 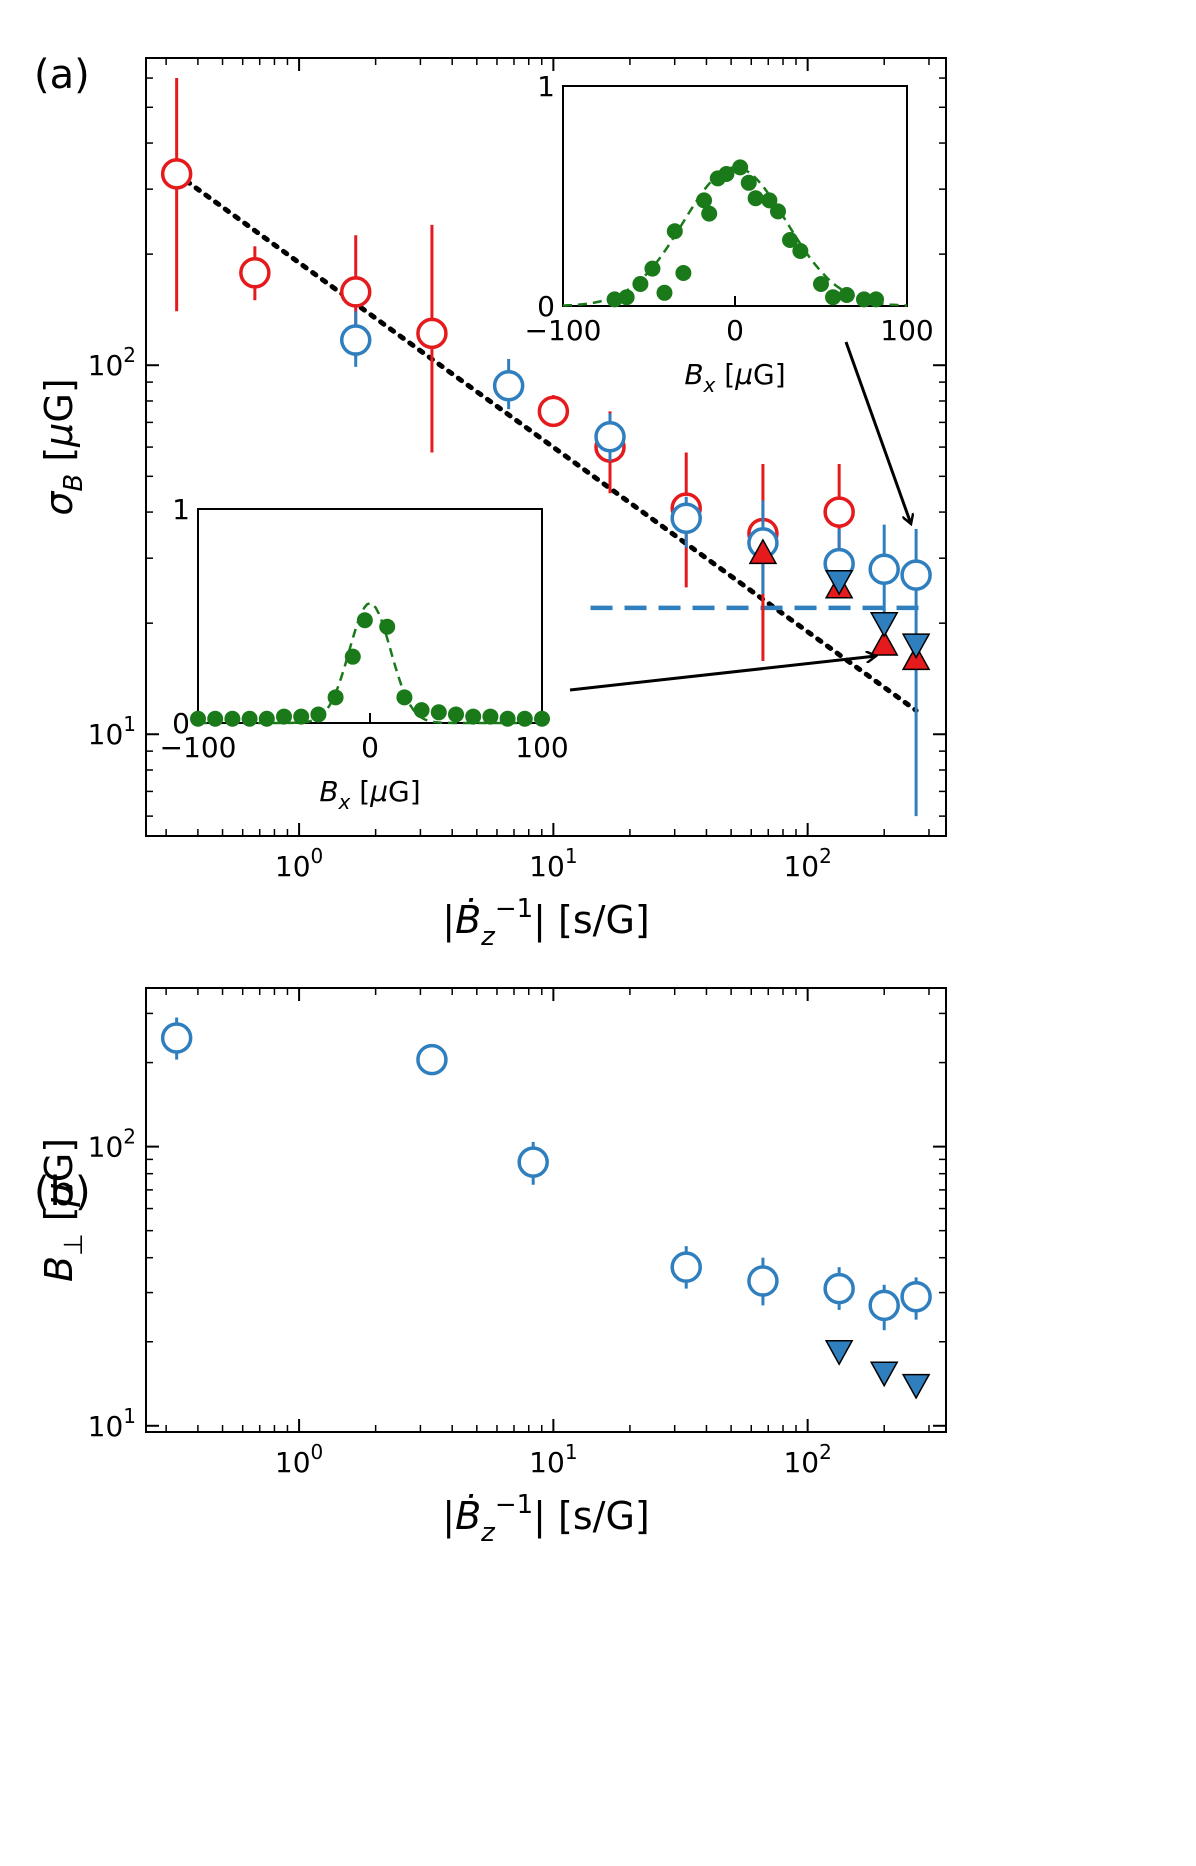 I want to click on panel-b-x-axis-label-open: |, so click(x=448, y=1516).